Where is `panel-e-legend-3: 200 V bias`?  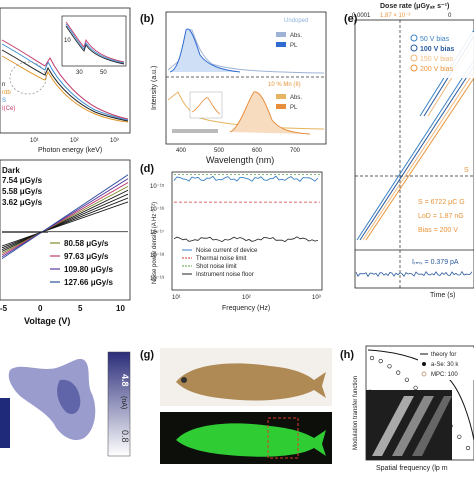 panel-e-legend-3: 200 V bias is located at coordinates (437, 69).